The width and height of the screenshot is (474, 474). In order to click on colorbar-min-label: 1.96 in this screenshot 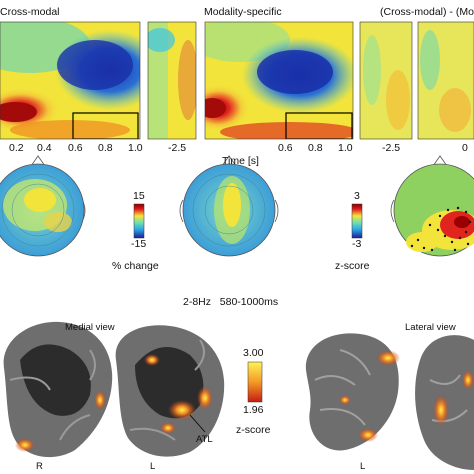, I will do `click(253, 410)`.